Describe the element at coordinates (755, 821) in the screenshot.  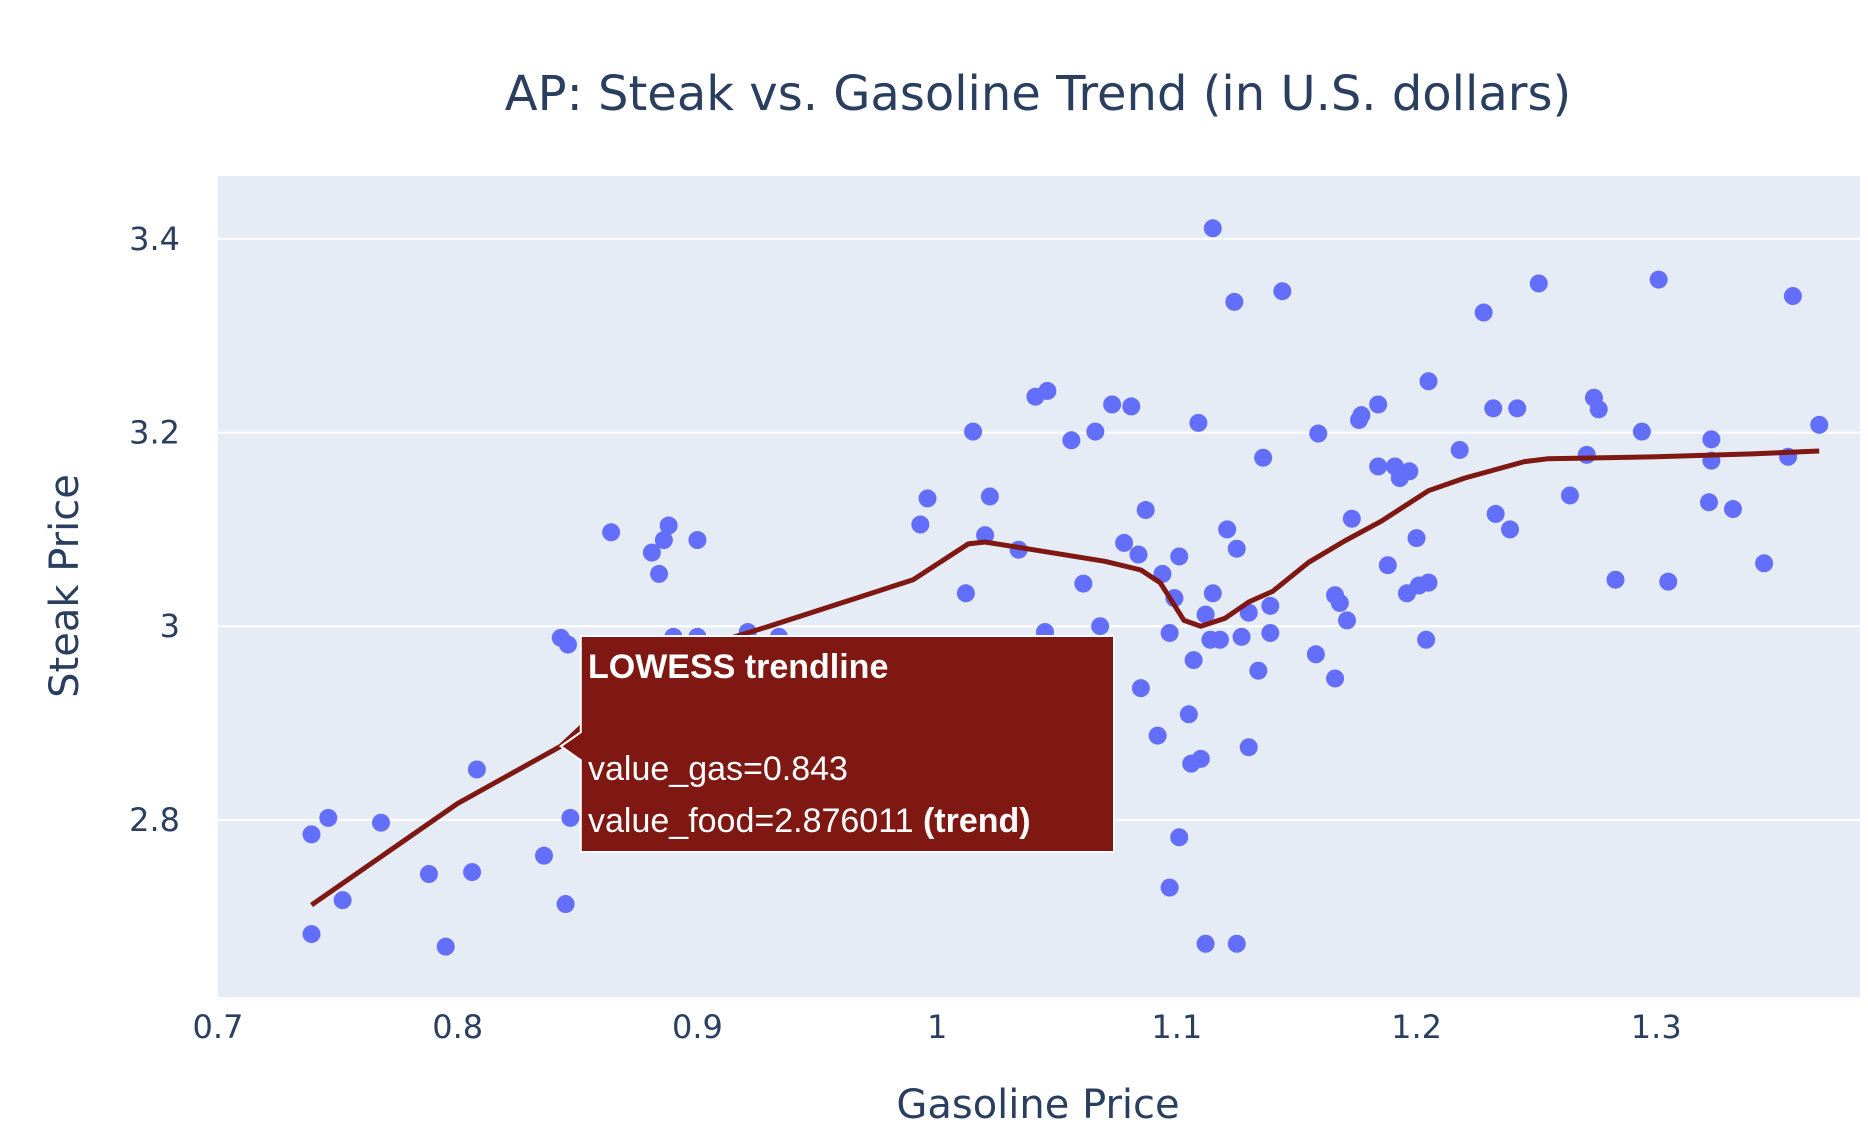
I see `tooltip-food-value-main: value_food=2.876011` at that location.